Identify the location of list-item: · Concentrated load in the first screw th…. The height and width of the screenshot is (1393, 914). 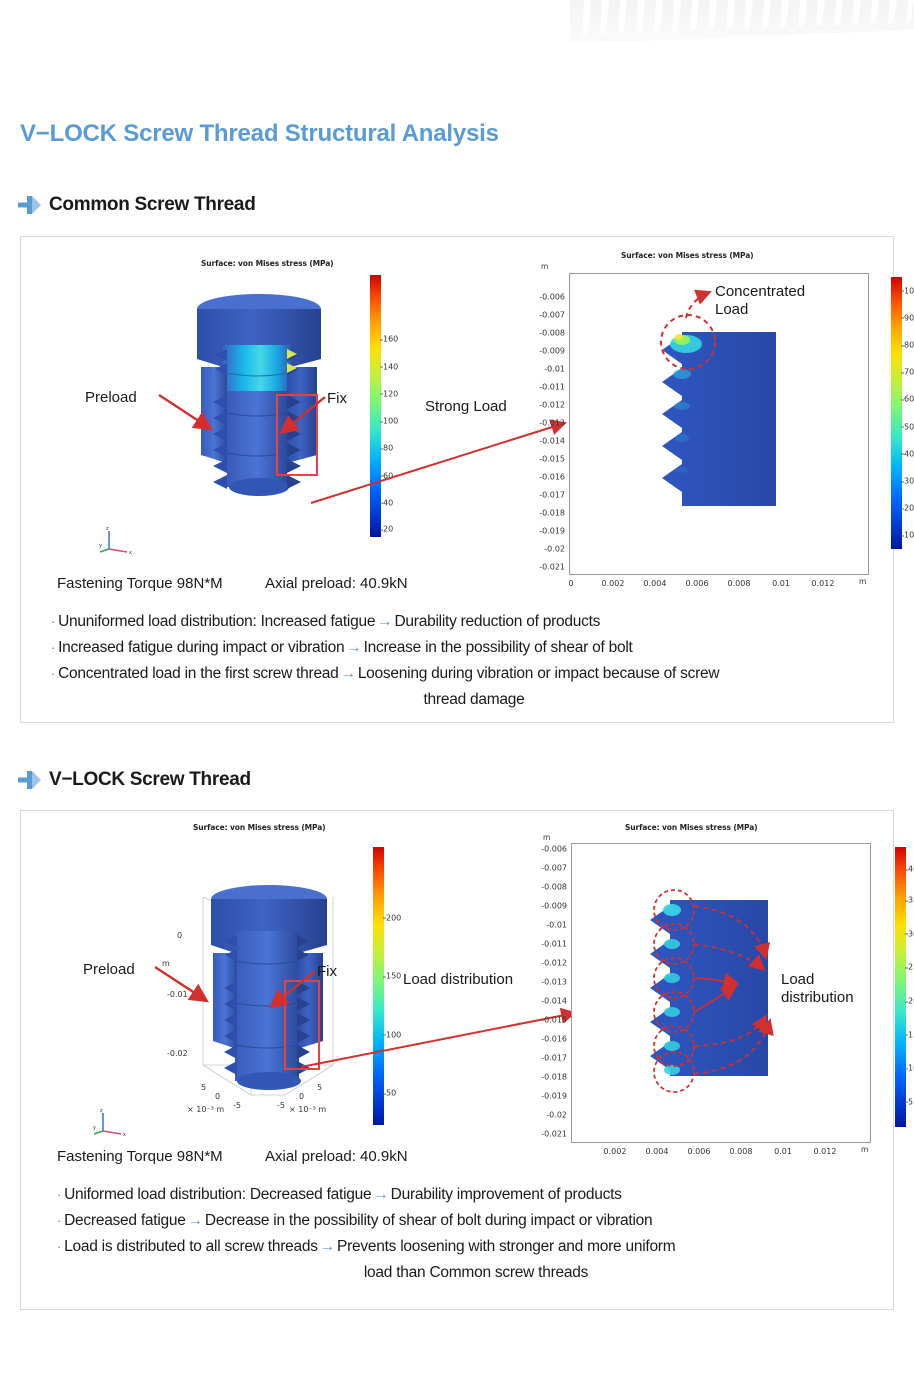
(474, 674).